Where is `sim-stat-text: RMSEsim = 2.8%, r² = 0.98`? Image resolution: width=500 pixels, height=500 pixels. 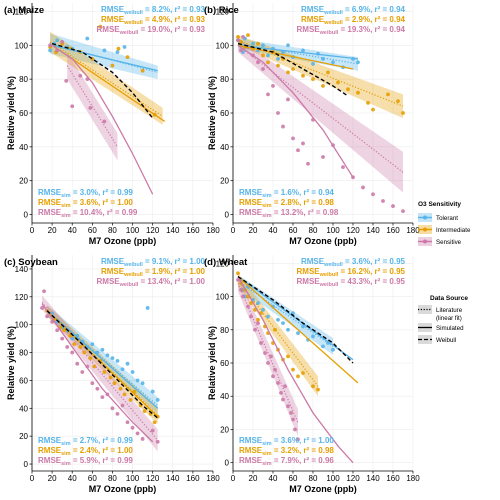
sim-stat-text: RMSEsim = 2.8%, r² = 0.98 is located at coordinates (286, 203).